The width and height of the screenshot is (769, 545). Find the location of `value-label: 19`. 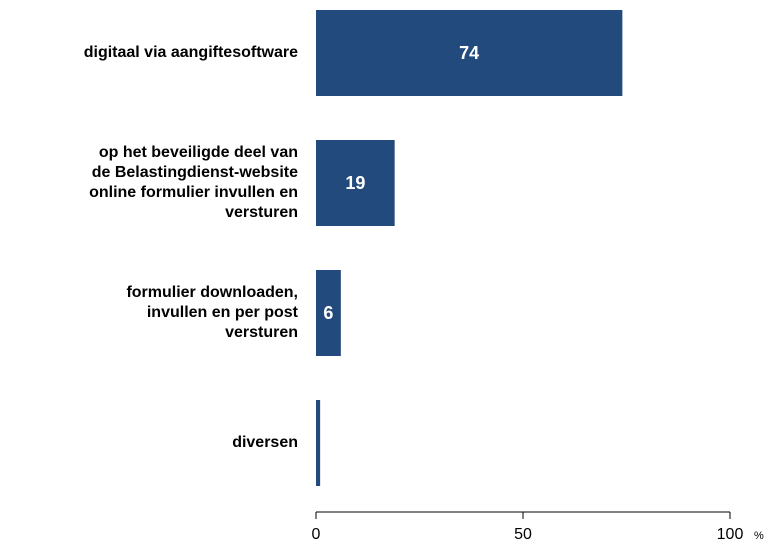

value-label: 19 is located at coordinates (355, 183).